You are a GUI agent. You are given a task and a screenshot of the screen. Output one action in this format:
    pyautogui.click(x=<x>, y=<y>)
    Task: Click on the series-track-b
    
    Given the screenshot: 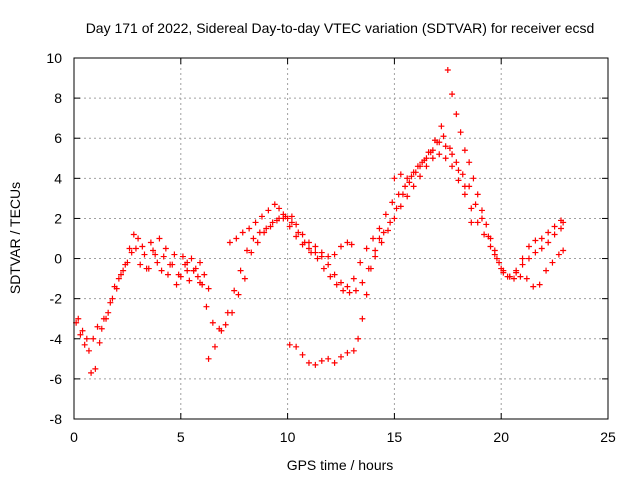 What is the action you would take?
    pyautogui.click(x=140, y=303)
    